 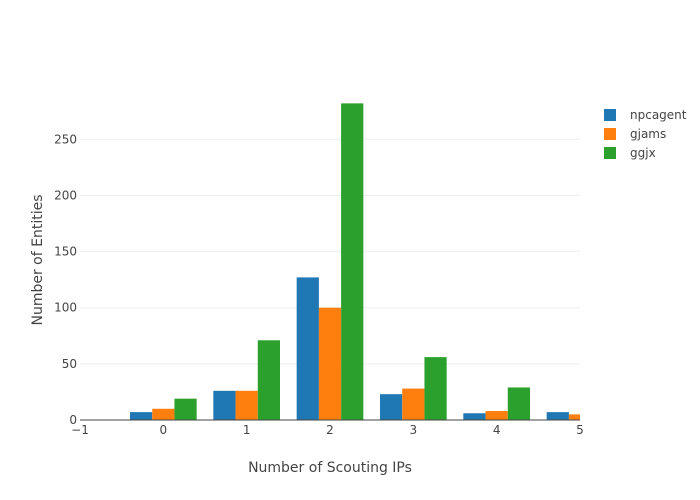 What do you see at coordinates (330, 468) in the screenshot?
I see `x-axis-title: Number of Scouting IPs` at bounding box center [330, 468].